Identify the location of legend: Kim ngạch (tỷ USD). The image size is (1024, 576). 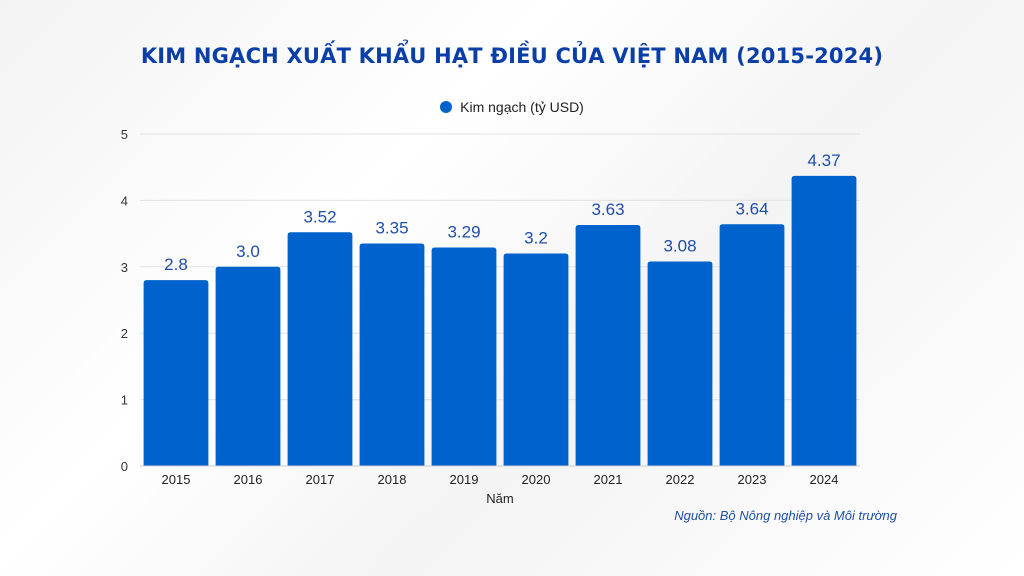
(512, 107).